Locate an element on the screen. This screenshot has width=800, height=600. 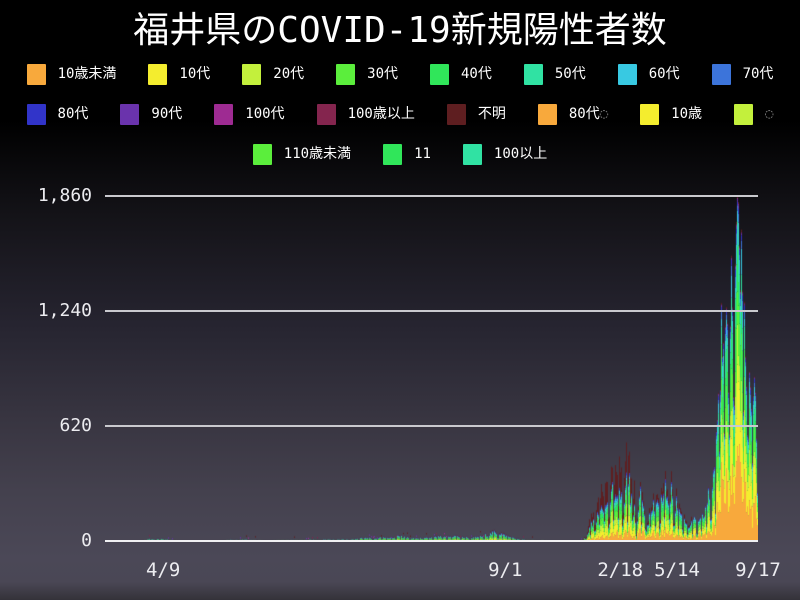
legend-label: 80代◌ is located at coordinates (588, 114).